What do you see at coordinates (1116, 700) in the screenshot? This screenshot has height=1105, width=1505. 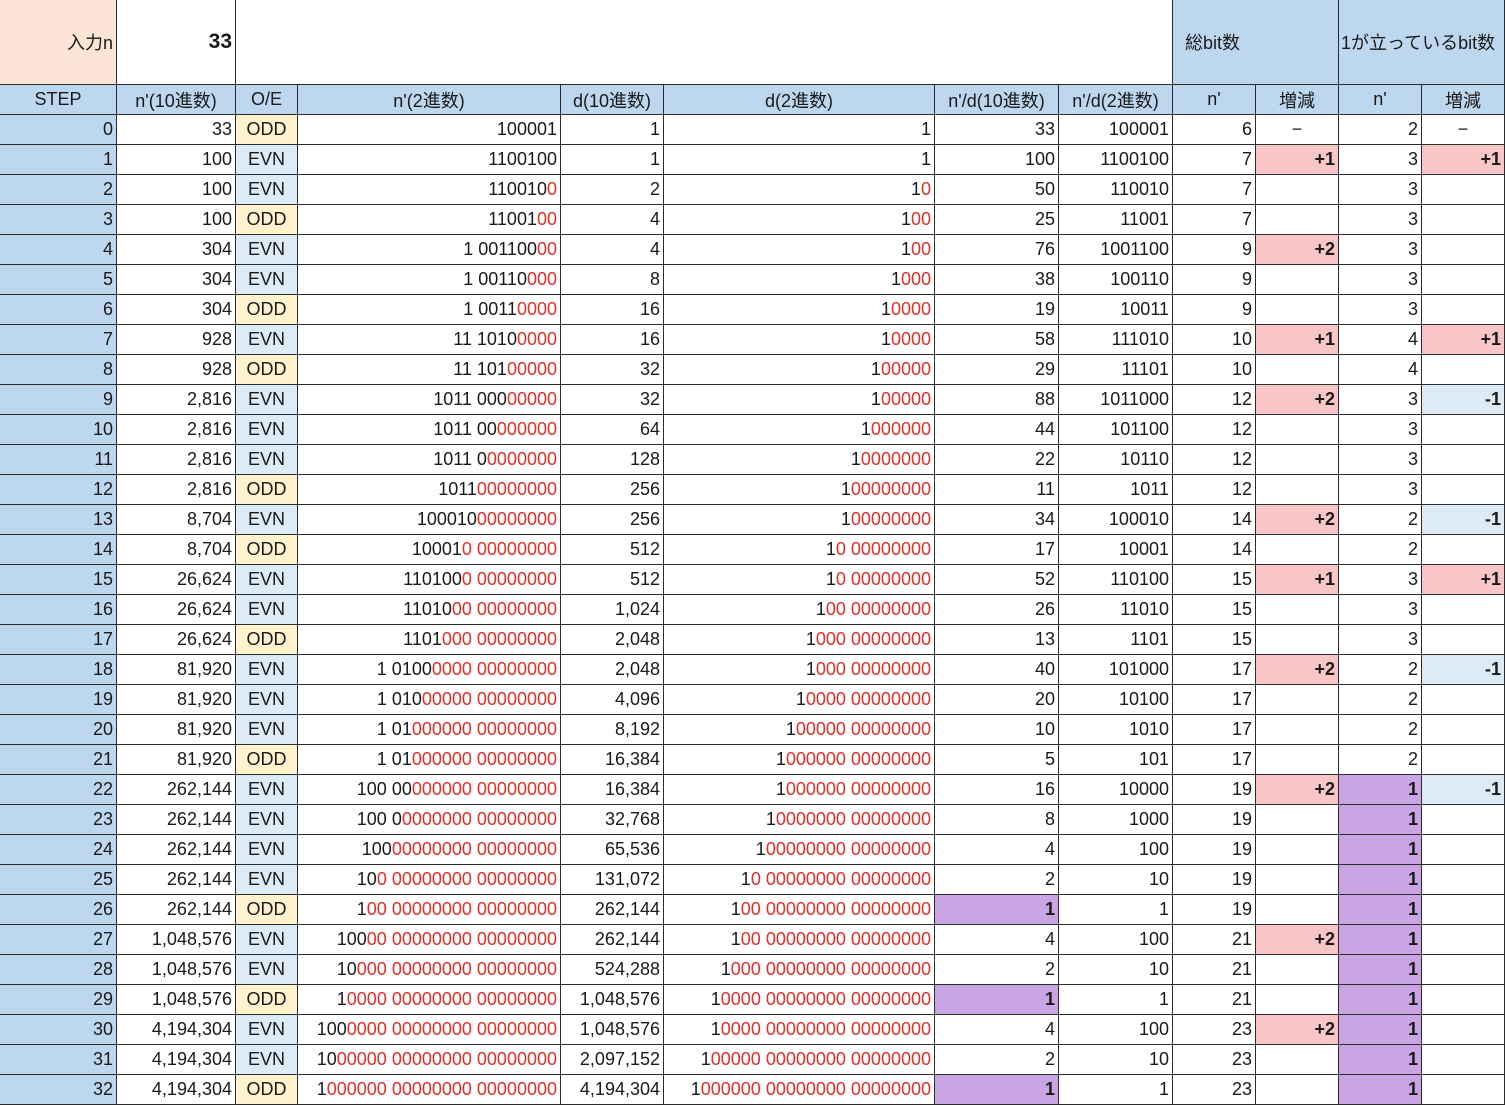 I see `cell-quotient-binary: 10100` at bounding box center [1116, 700].